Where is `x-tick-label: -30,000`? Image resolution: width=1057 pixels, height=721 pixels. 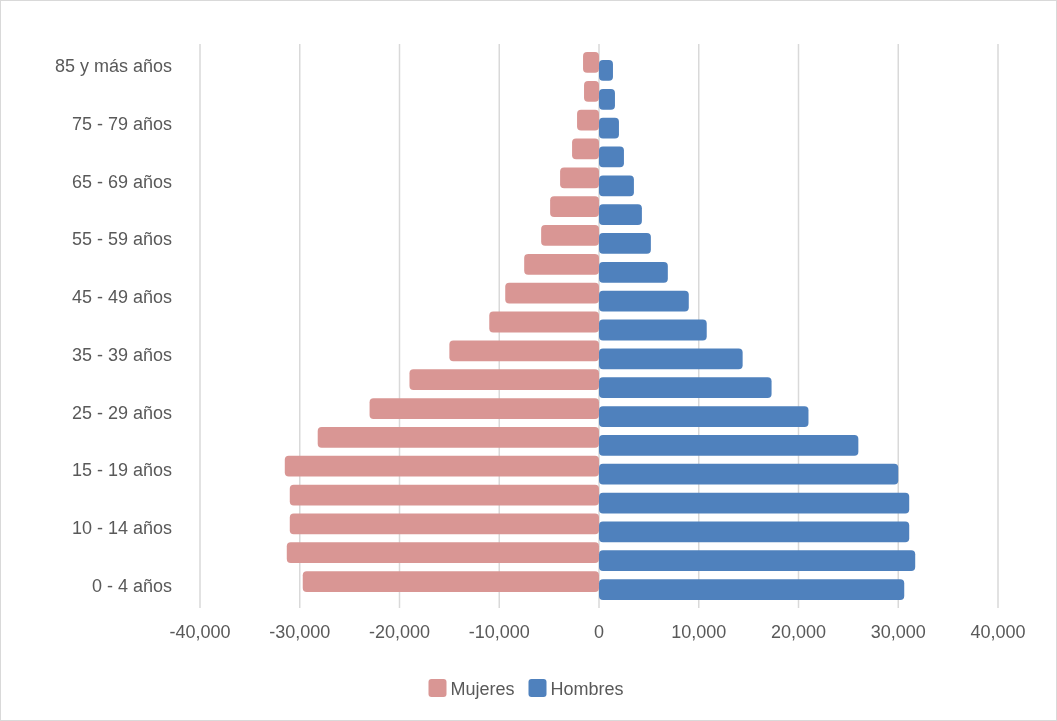
x-tick-label: -30,000 is located at coordinates (300, 632).